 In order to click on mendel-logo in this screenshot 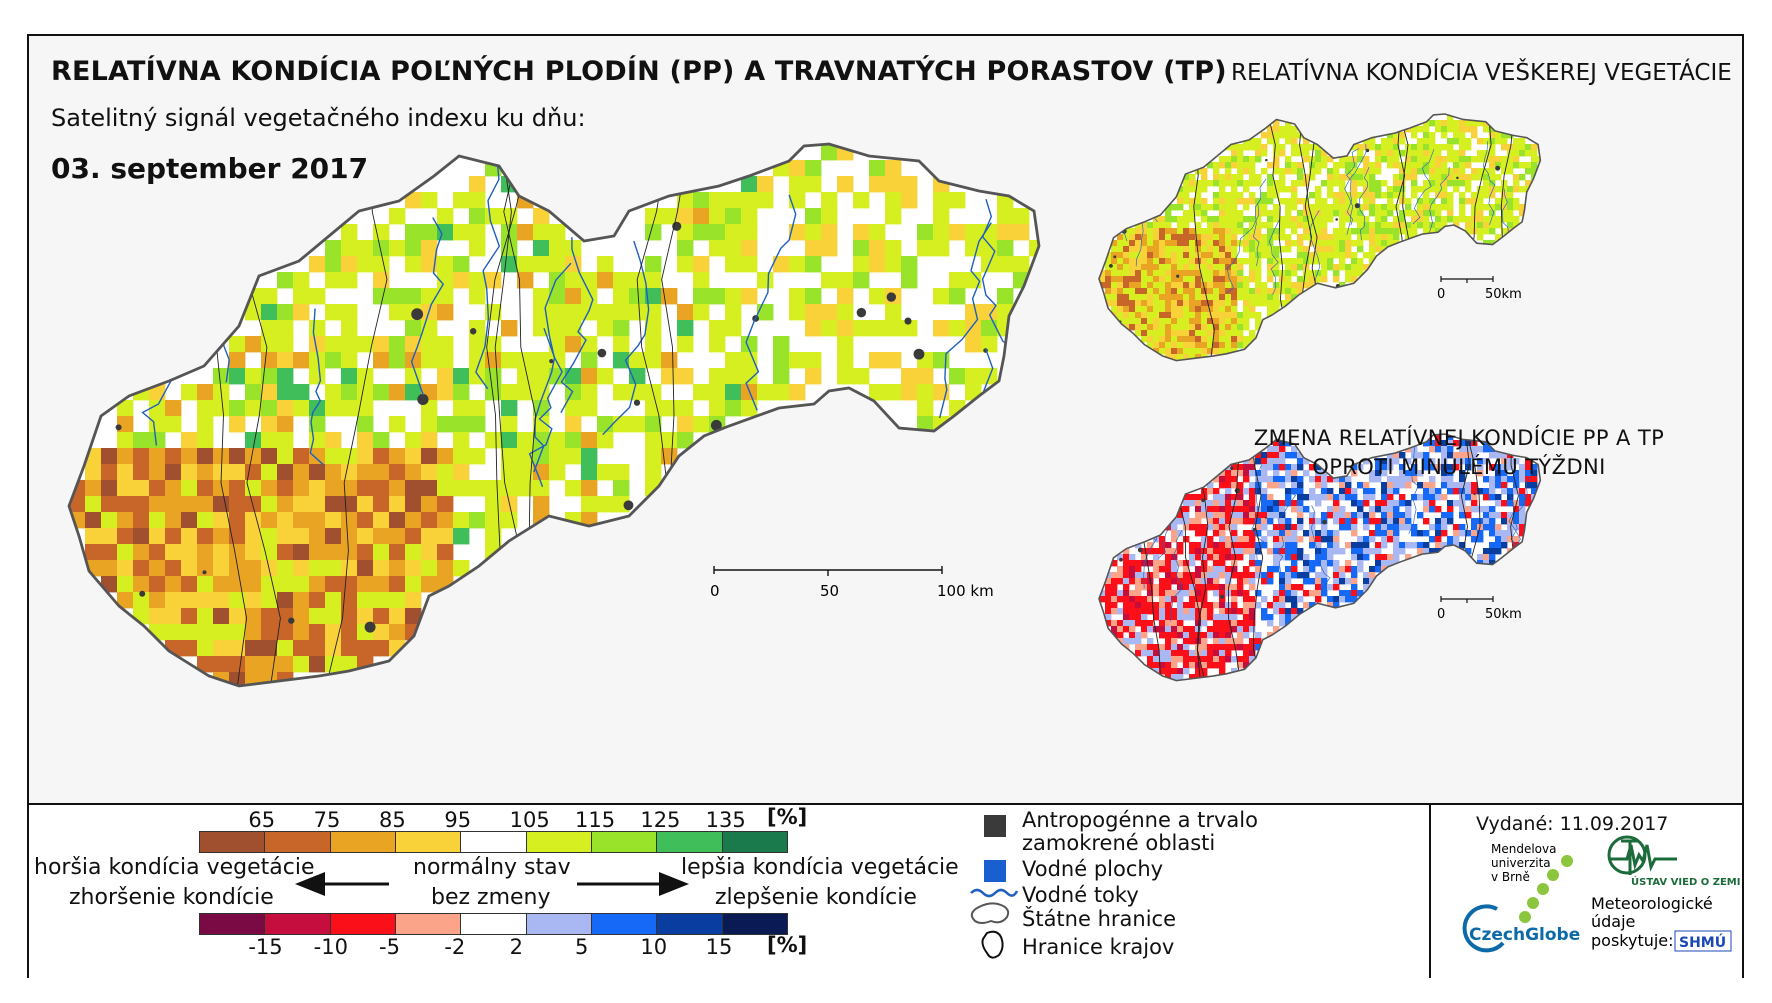, I will do `click(1546, 889)`.